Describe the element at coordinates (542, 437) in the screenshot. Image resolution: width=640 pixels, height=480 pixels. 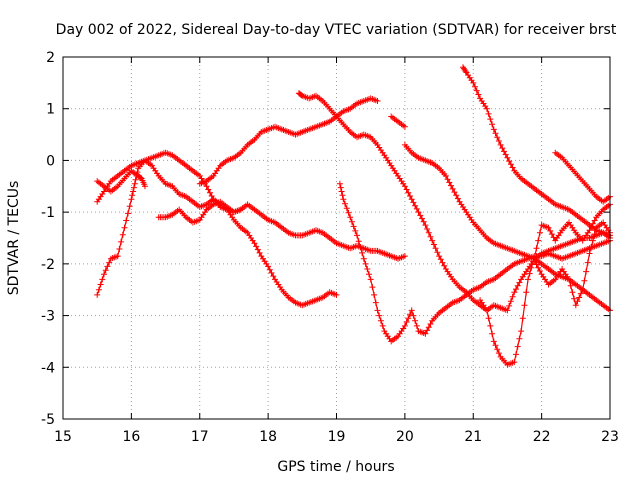
I see `x-tick-label: 22` at that location.